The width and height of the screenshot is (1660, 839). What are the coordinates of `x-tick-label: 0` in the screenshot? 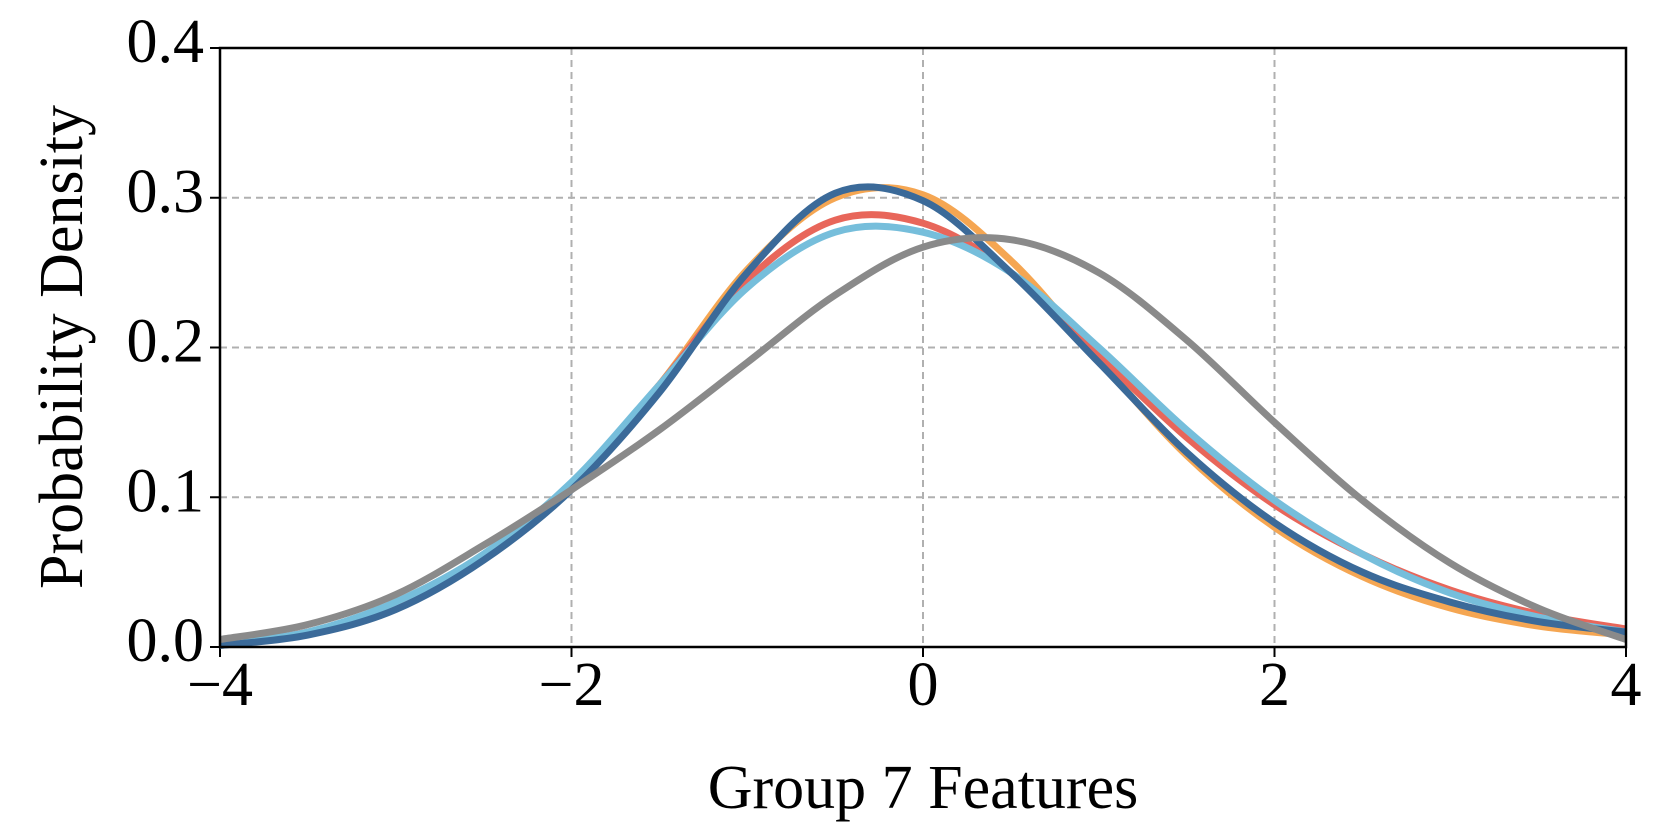 It's located at (923, 685).